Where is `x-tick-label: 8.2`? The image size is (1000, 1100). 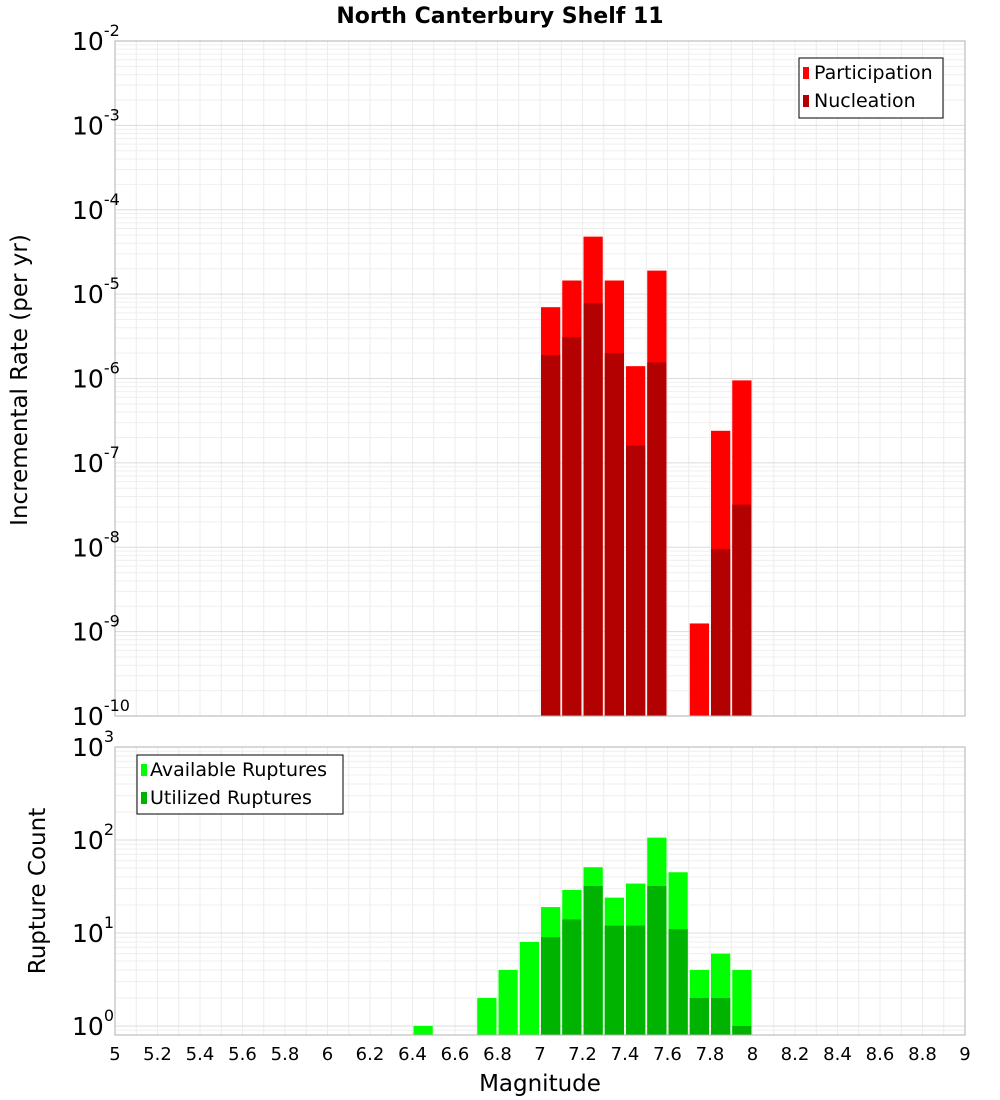 x-tick-label: 8.2 is located at coordinates (795, 1054).